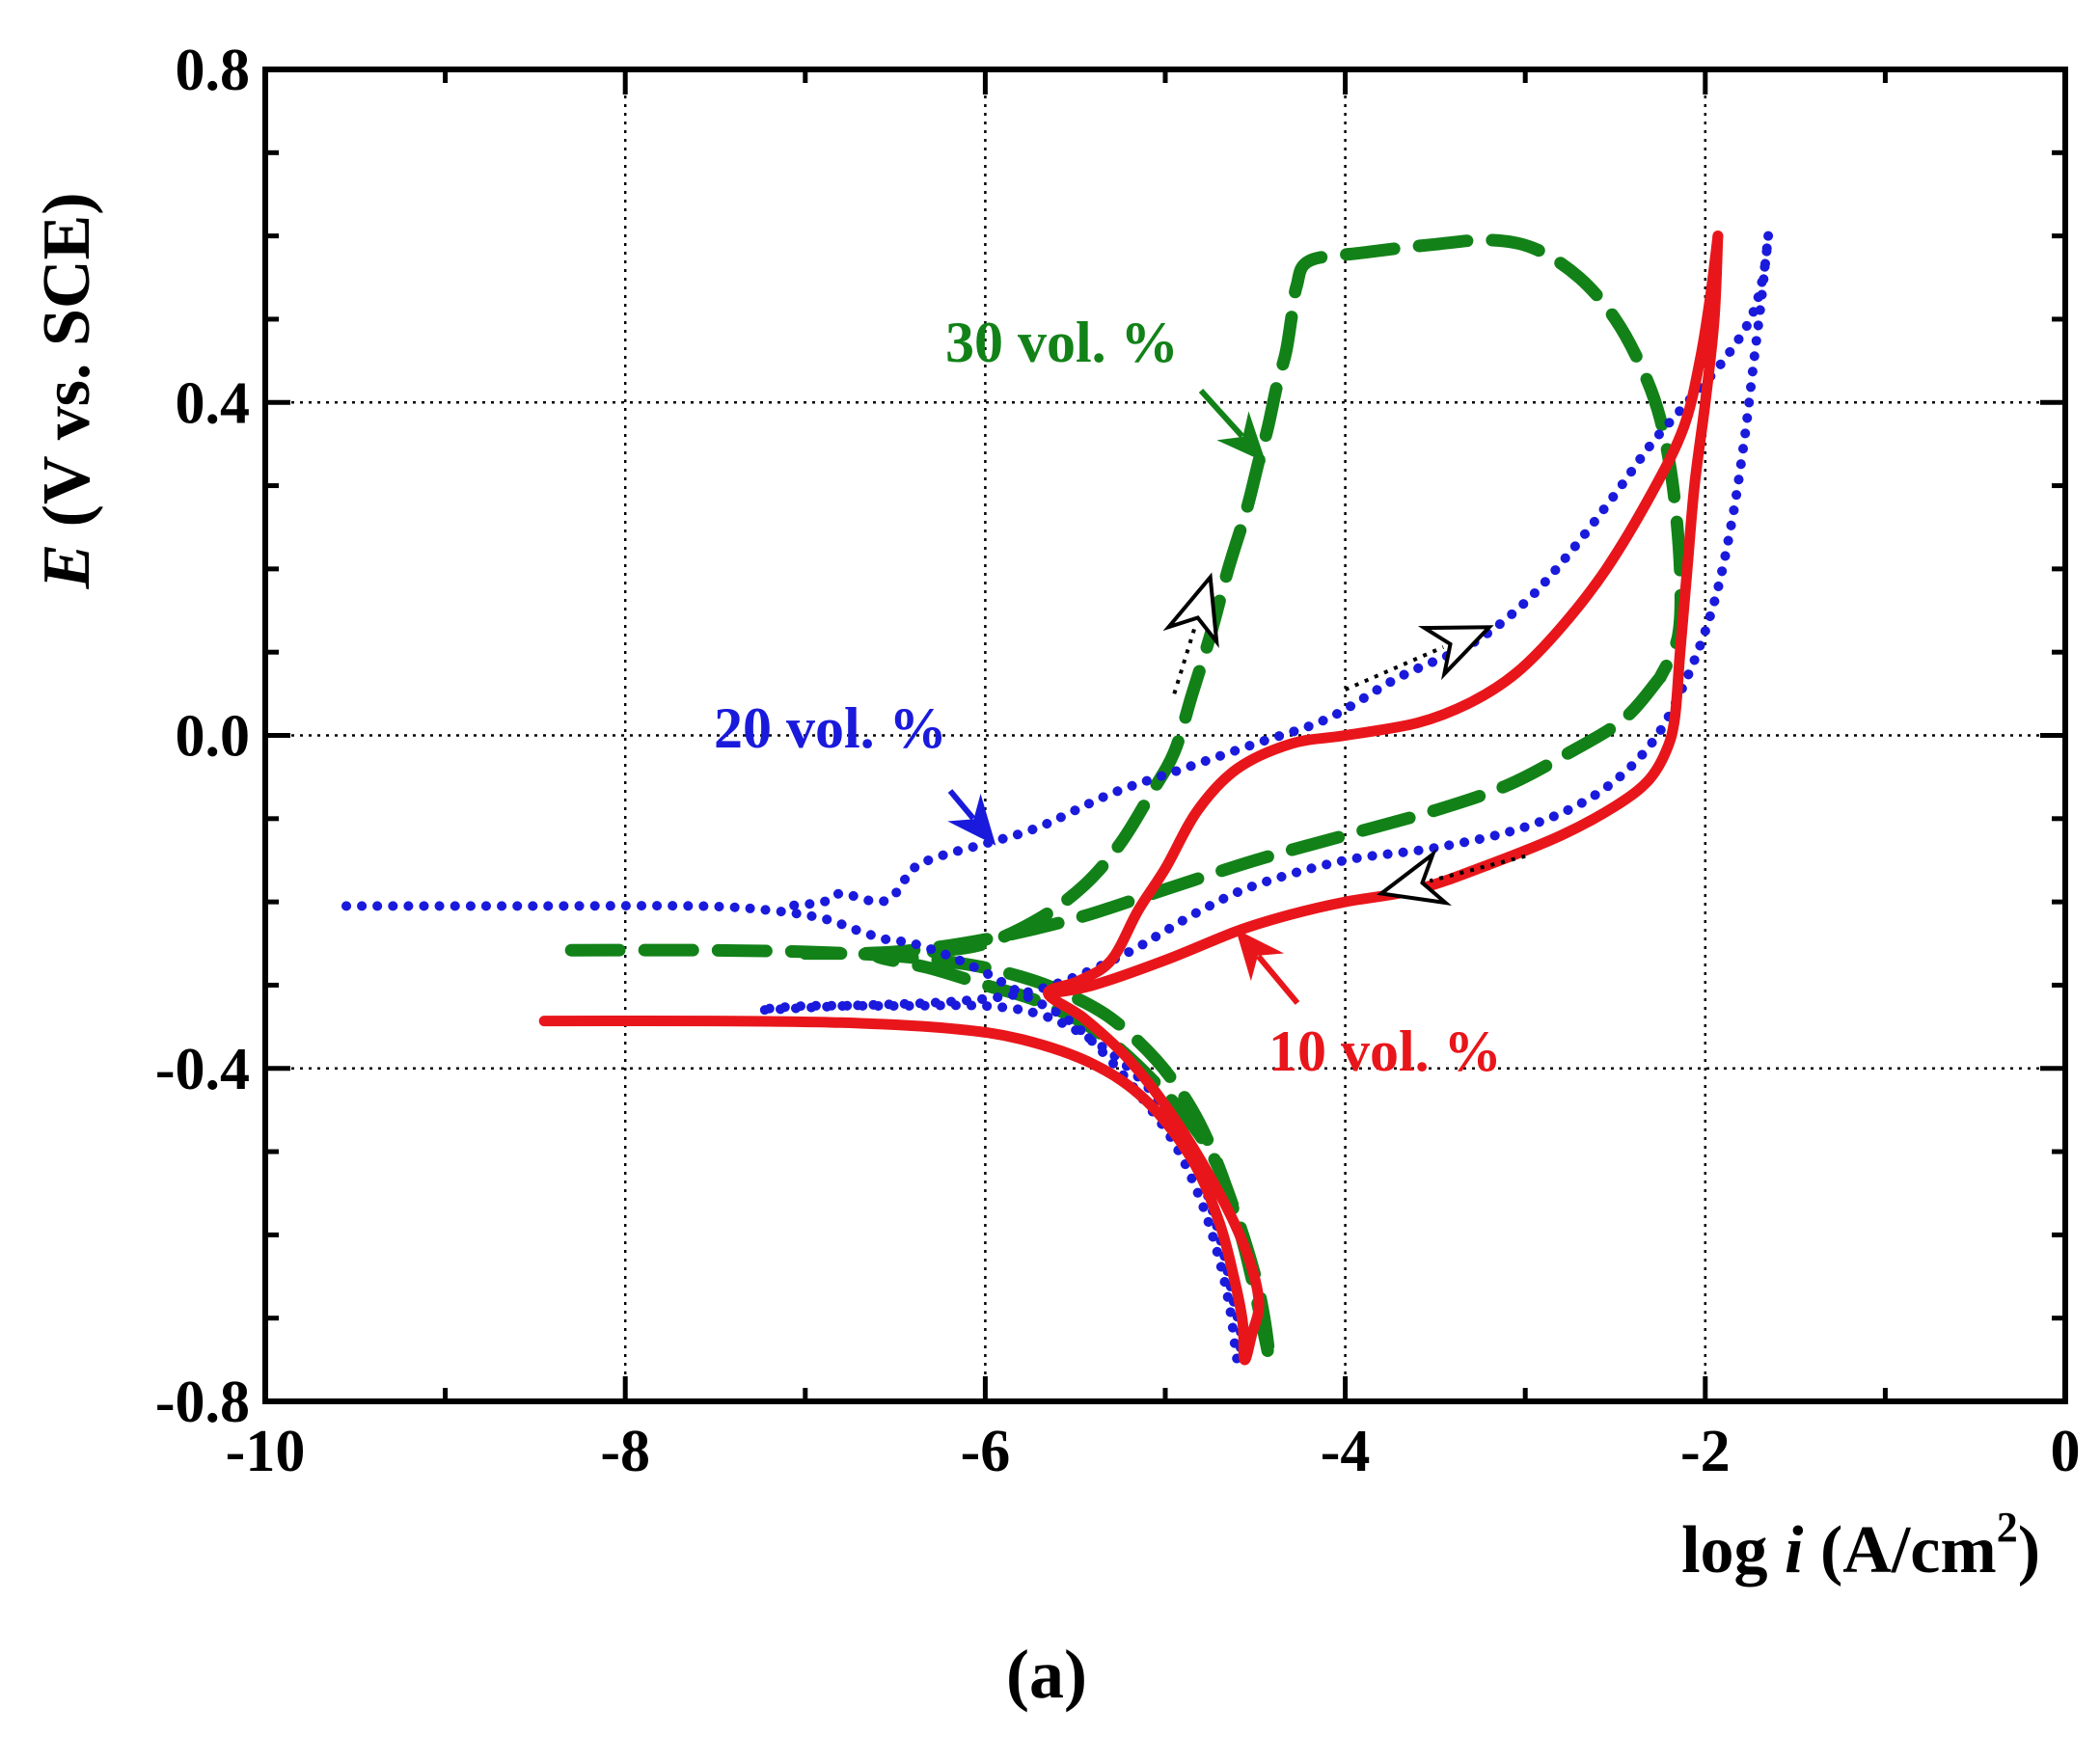 Image resolution: width=2100 pixels, height=1737 pixels. I want to click on x-tick-label: -8, so click(625, 1451).